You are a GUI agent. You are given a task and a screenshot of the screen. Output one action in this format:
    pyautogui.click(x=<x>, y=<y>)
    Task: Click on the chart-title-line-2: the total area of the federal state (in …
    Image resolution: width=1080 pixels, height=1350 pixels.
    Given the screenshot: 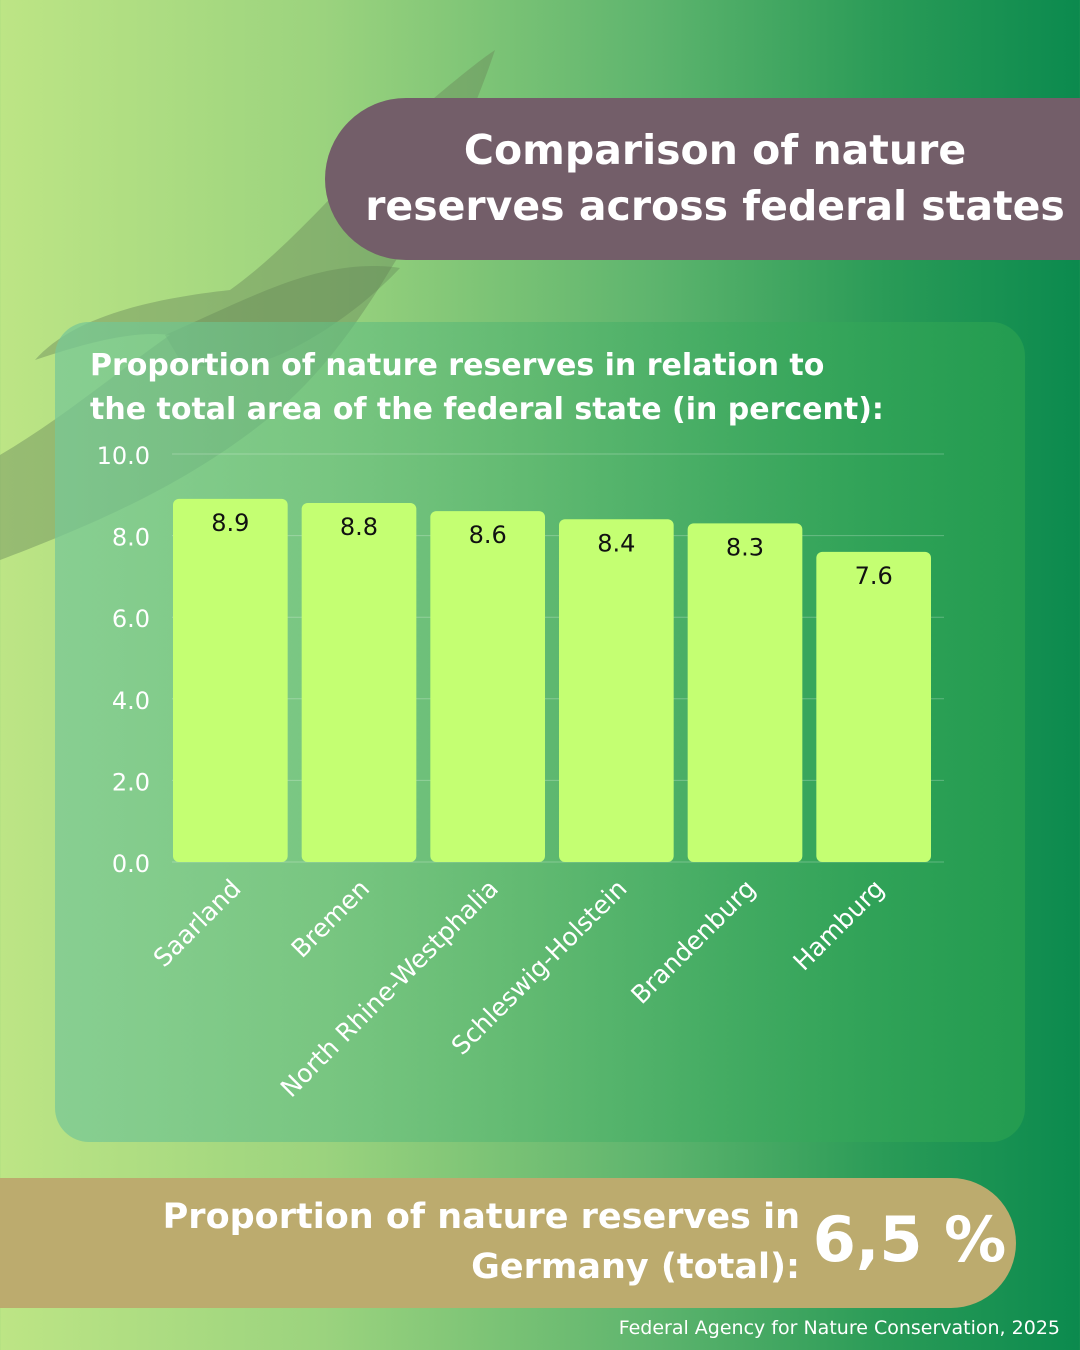 What is the action you would take?
    pyautogui.click(x=487, y=409)
    